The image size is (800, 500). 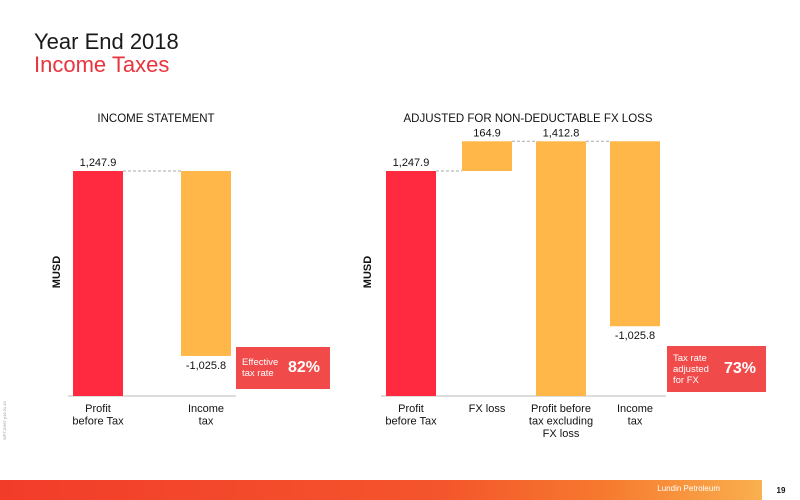 What do you see at coordinates (400, 490) in the screenshot?
I see `footer-bar: Lundin Petroleum 19` at bounding box center [400, 490].